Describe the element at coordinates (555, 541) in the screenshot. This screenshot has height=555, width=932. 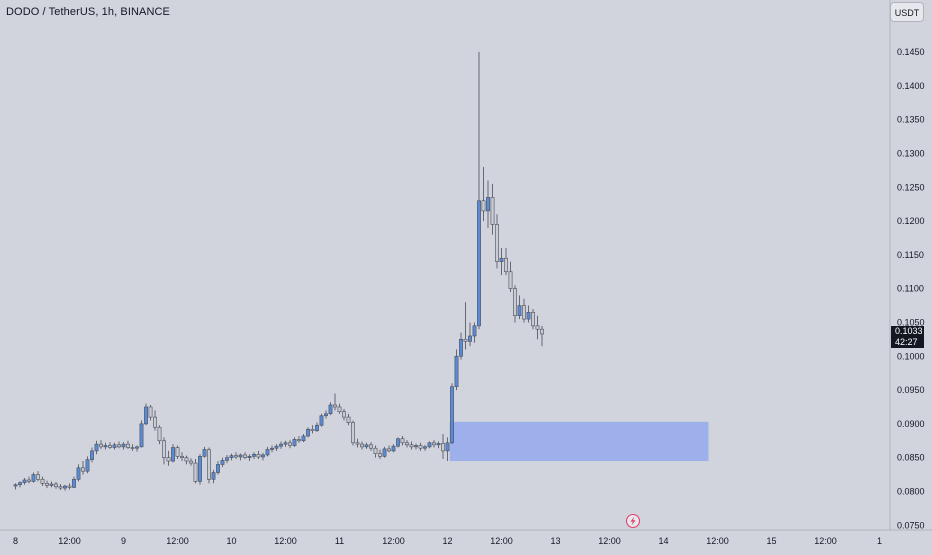
I see `x-tick-label: 13` at that location.